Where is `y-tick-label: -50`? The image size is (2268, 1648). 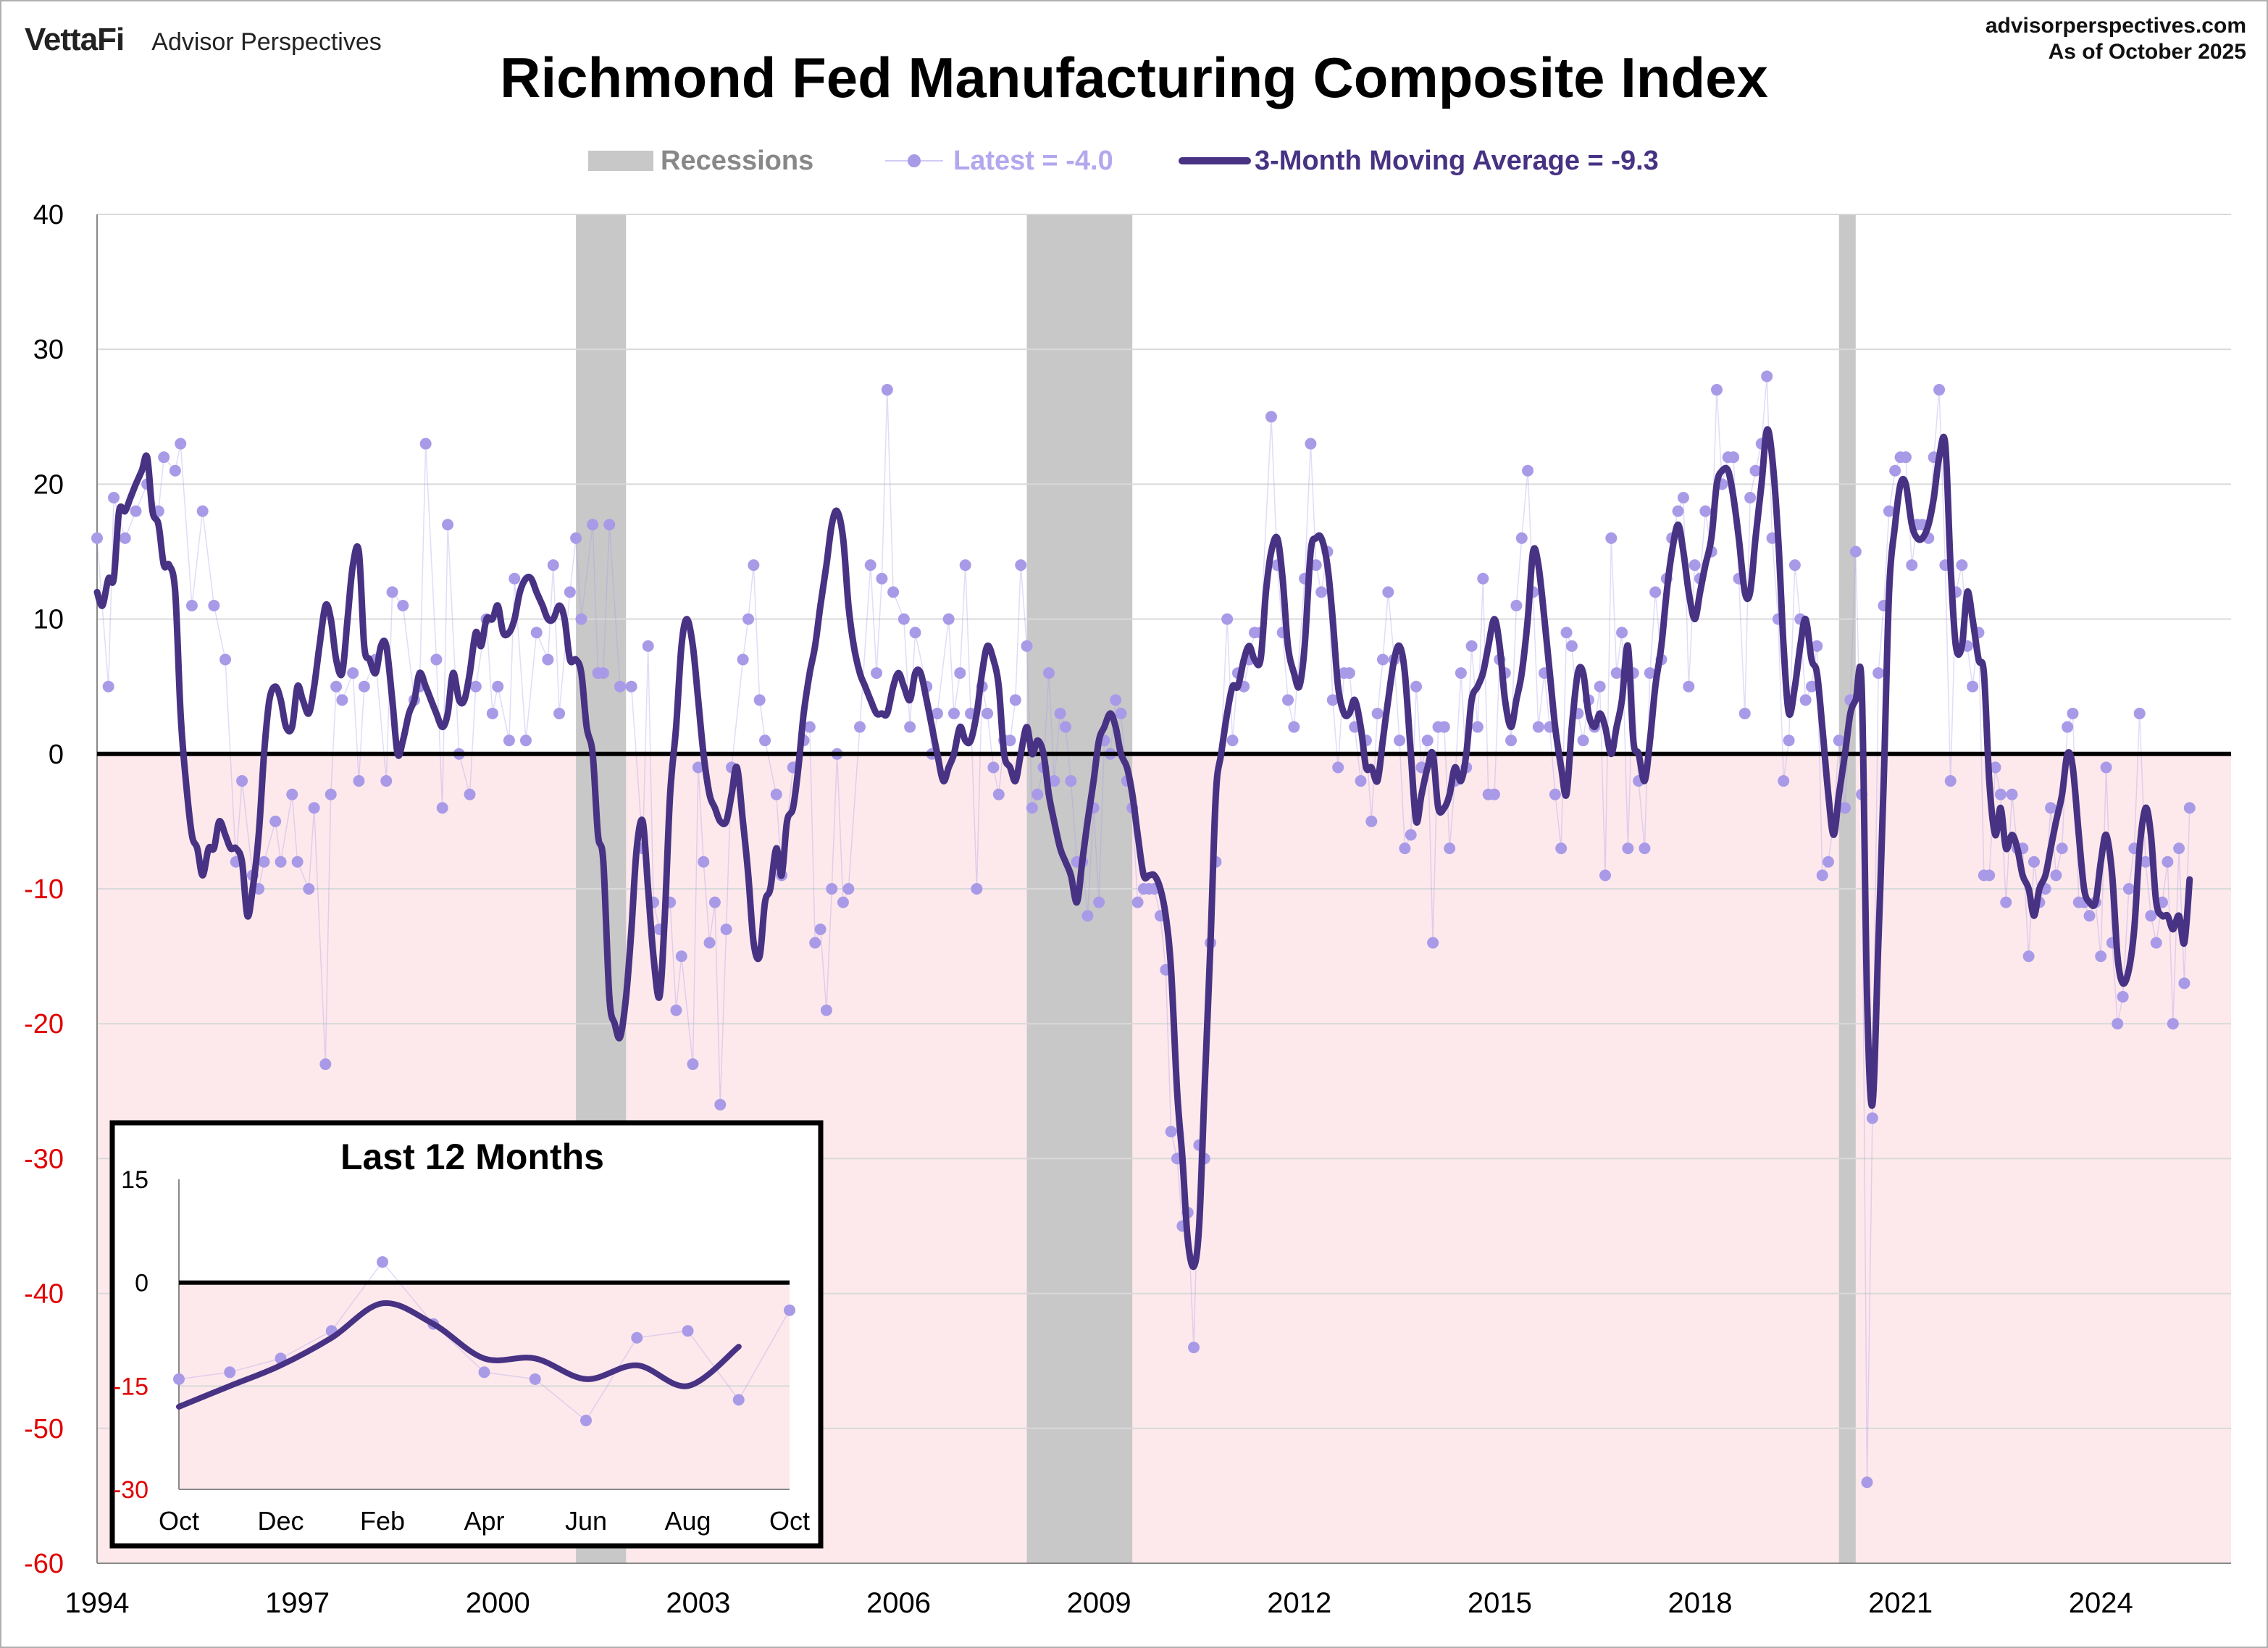
y-tick-label: -50 is located at coordinates (44, 1429).